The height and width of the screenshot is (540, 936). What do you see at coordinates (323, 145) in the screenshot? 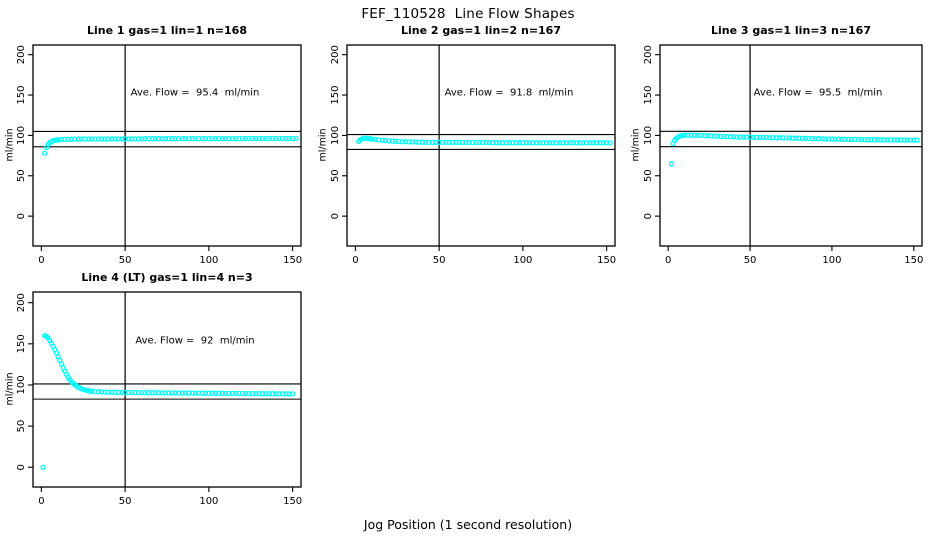
I see `panel-2-y-axis-label: ml/min` at bounding box center [323, 145].